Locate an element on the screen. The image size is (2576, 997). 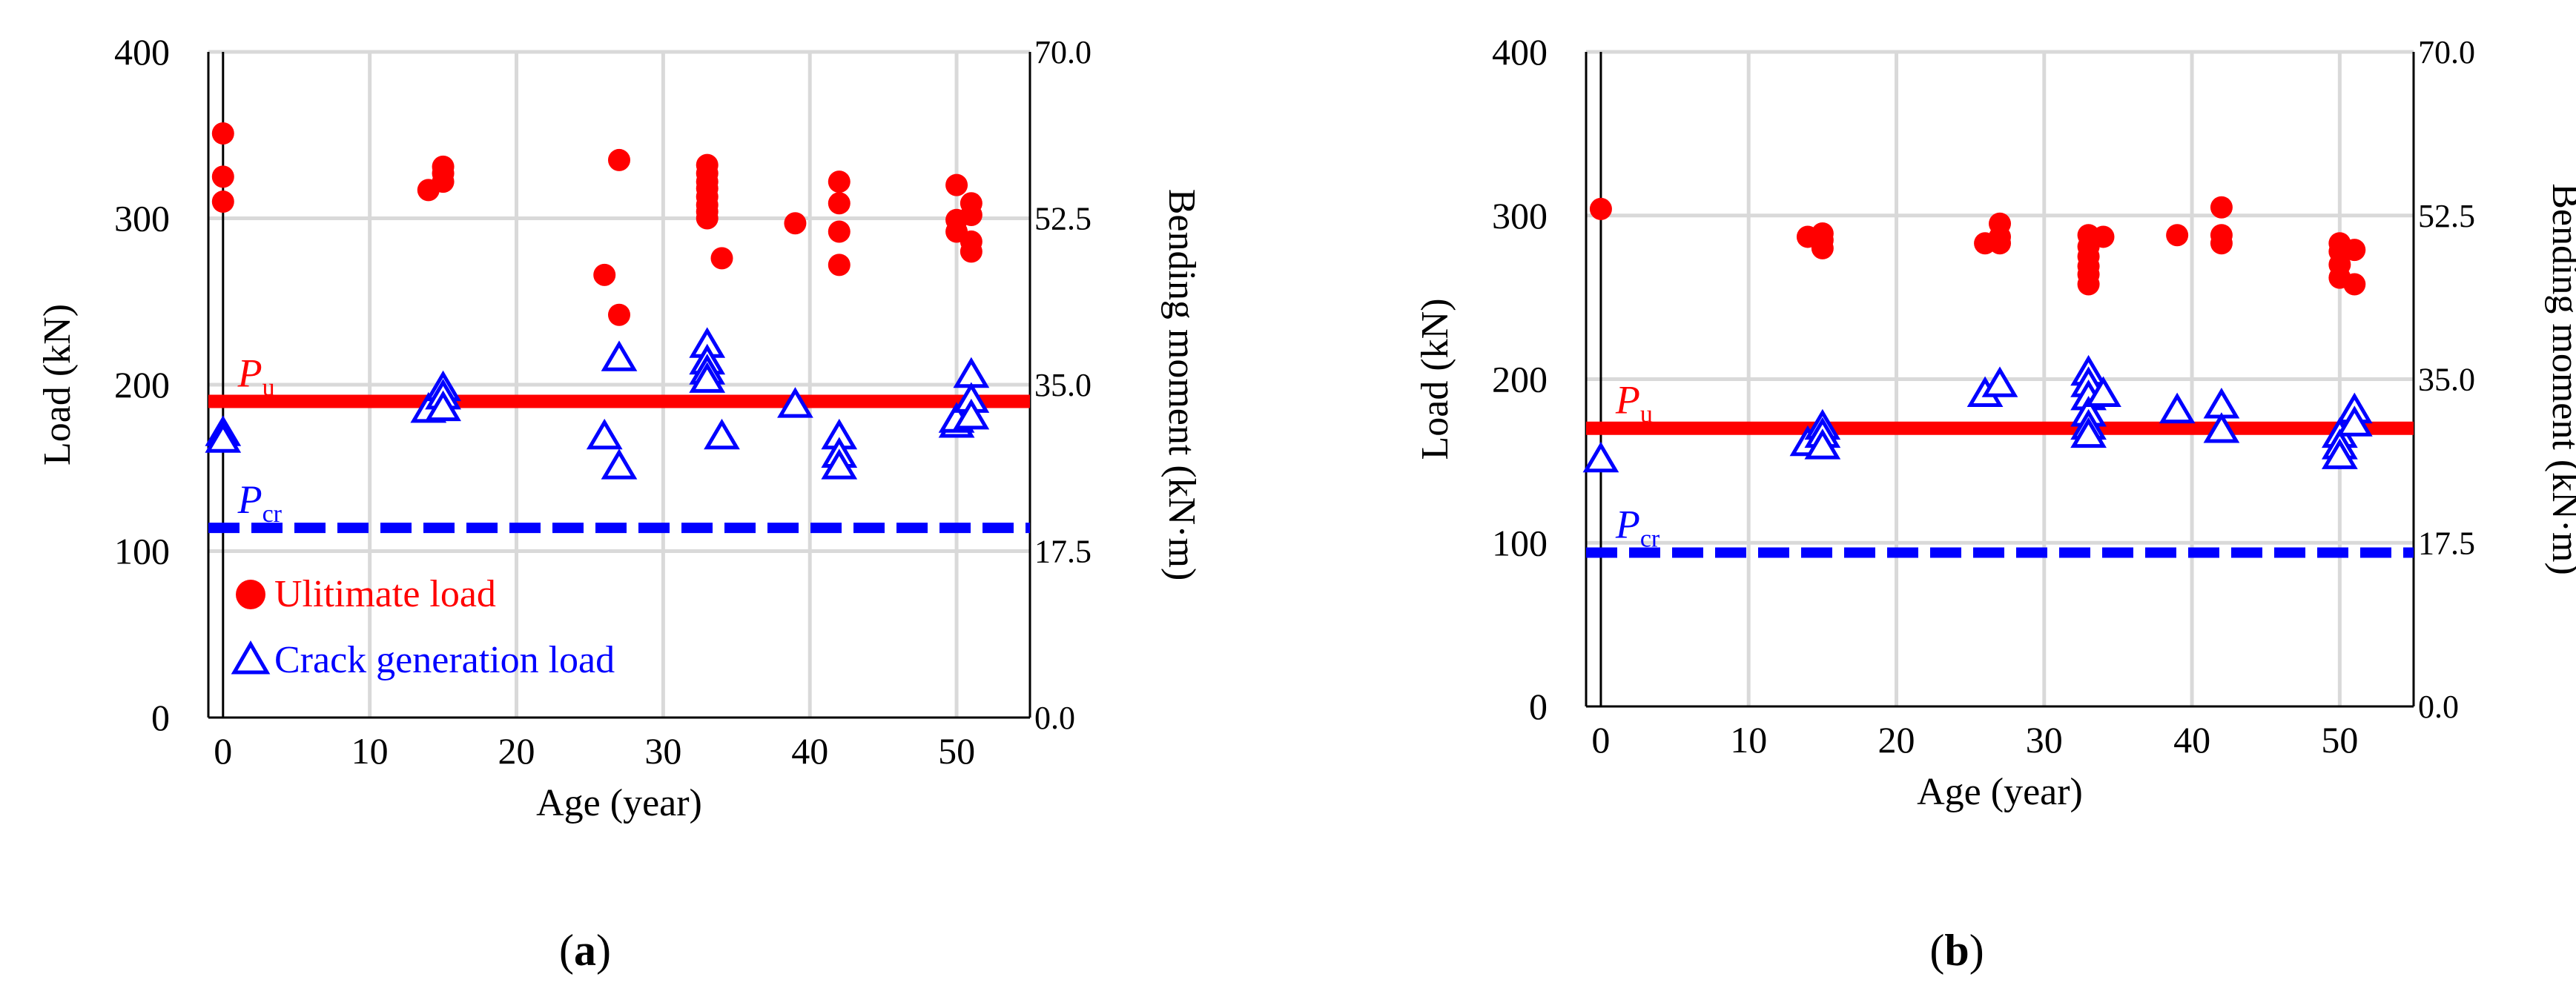
x-tick-label: 50 is located at coordinates (956, 751).